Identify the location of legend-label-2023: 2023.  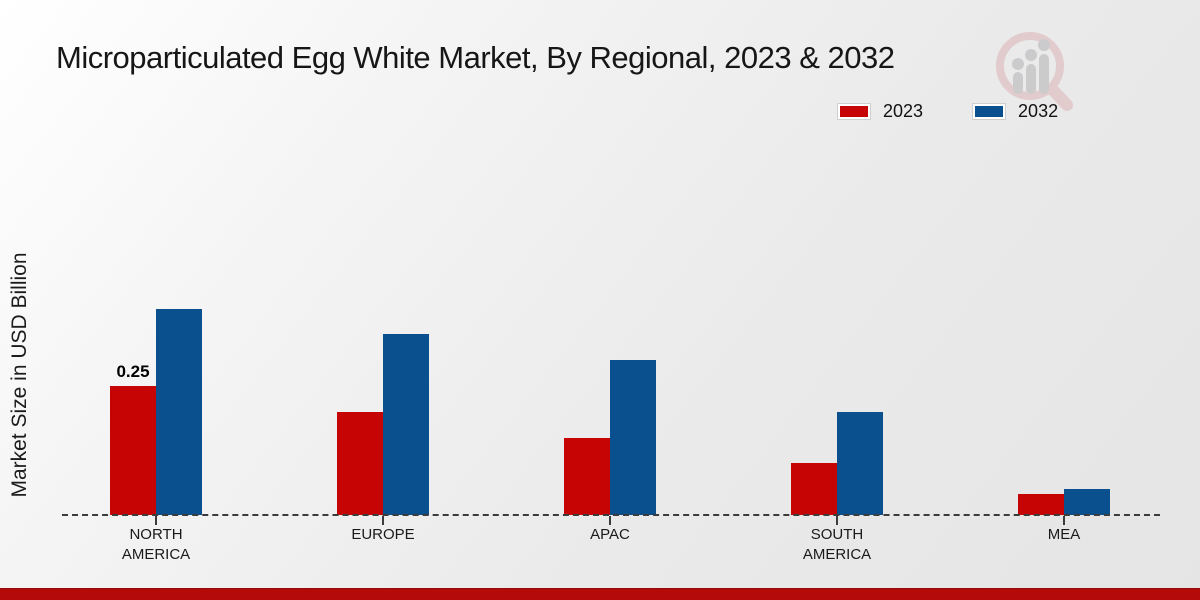
(903, 111).